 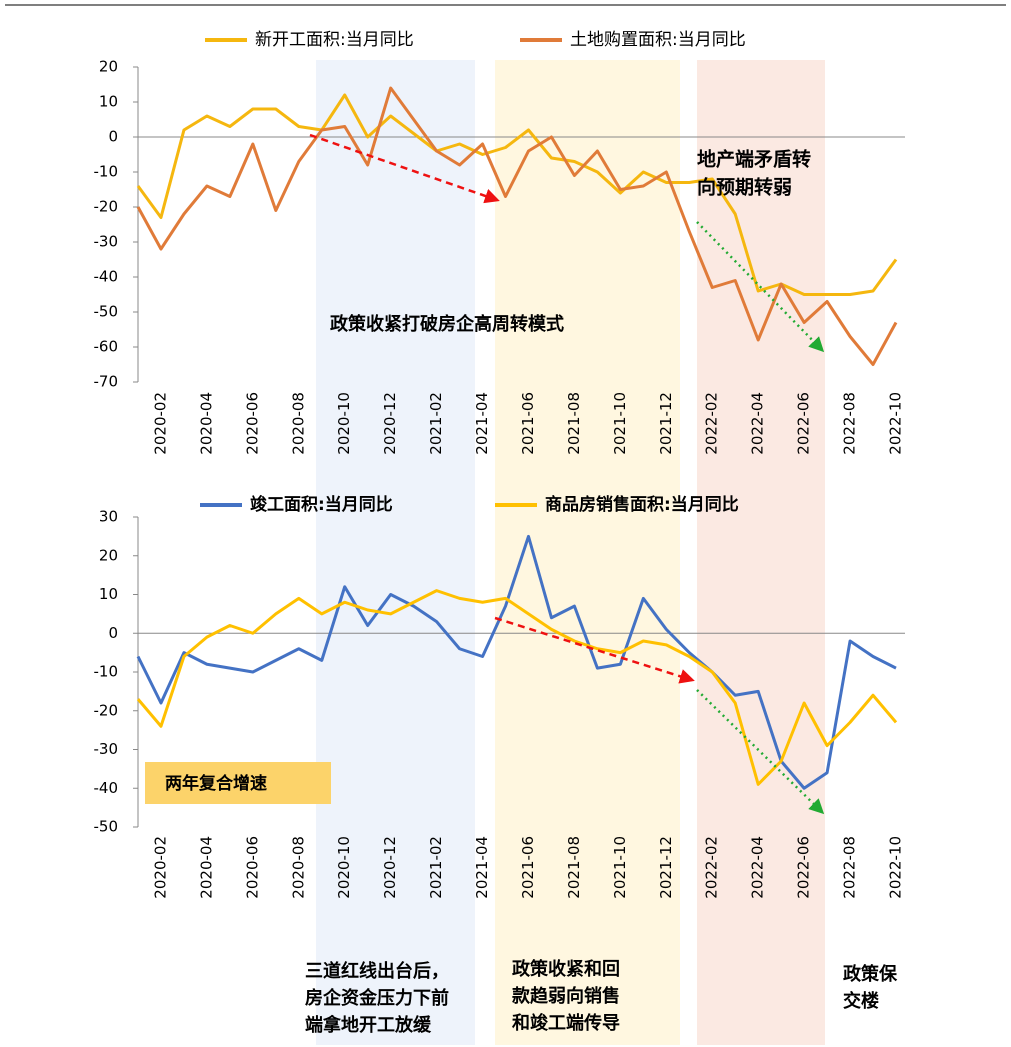 What do you see at coordinates (761, 552) in the screenshot?
I see `shade-pink` at bounding box center [761, 552].